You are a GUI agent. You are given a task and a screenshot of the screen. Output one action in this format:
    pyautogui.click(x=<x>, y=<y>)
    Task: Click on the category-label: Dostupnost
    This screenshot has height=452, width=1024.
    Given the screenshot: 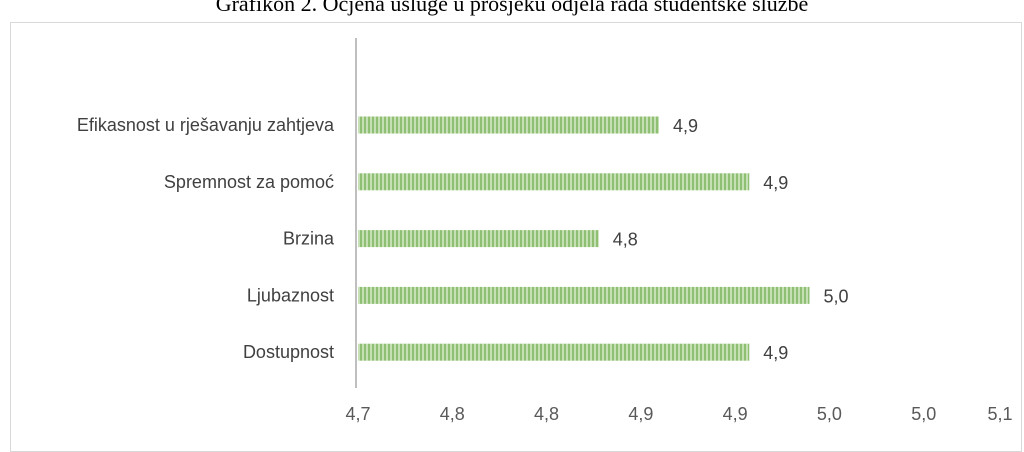 What is the action you would take?
    pyautogui.click(x=288, y=352)
    